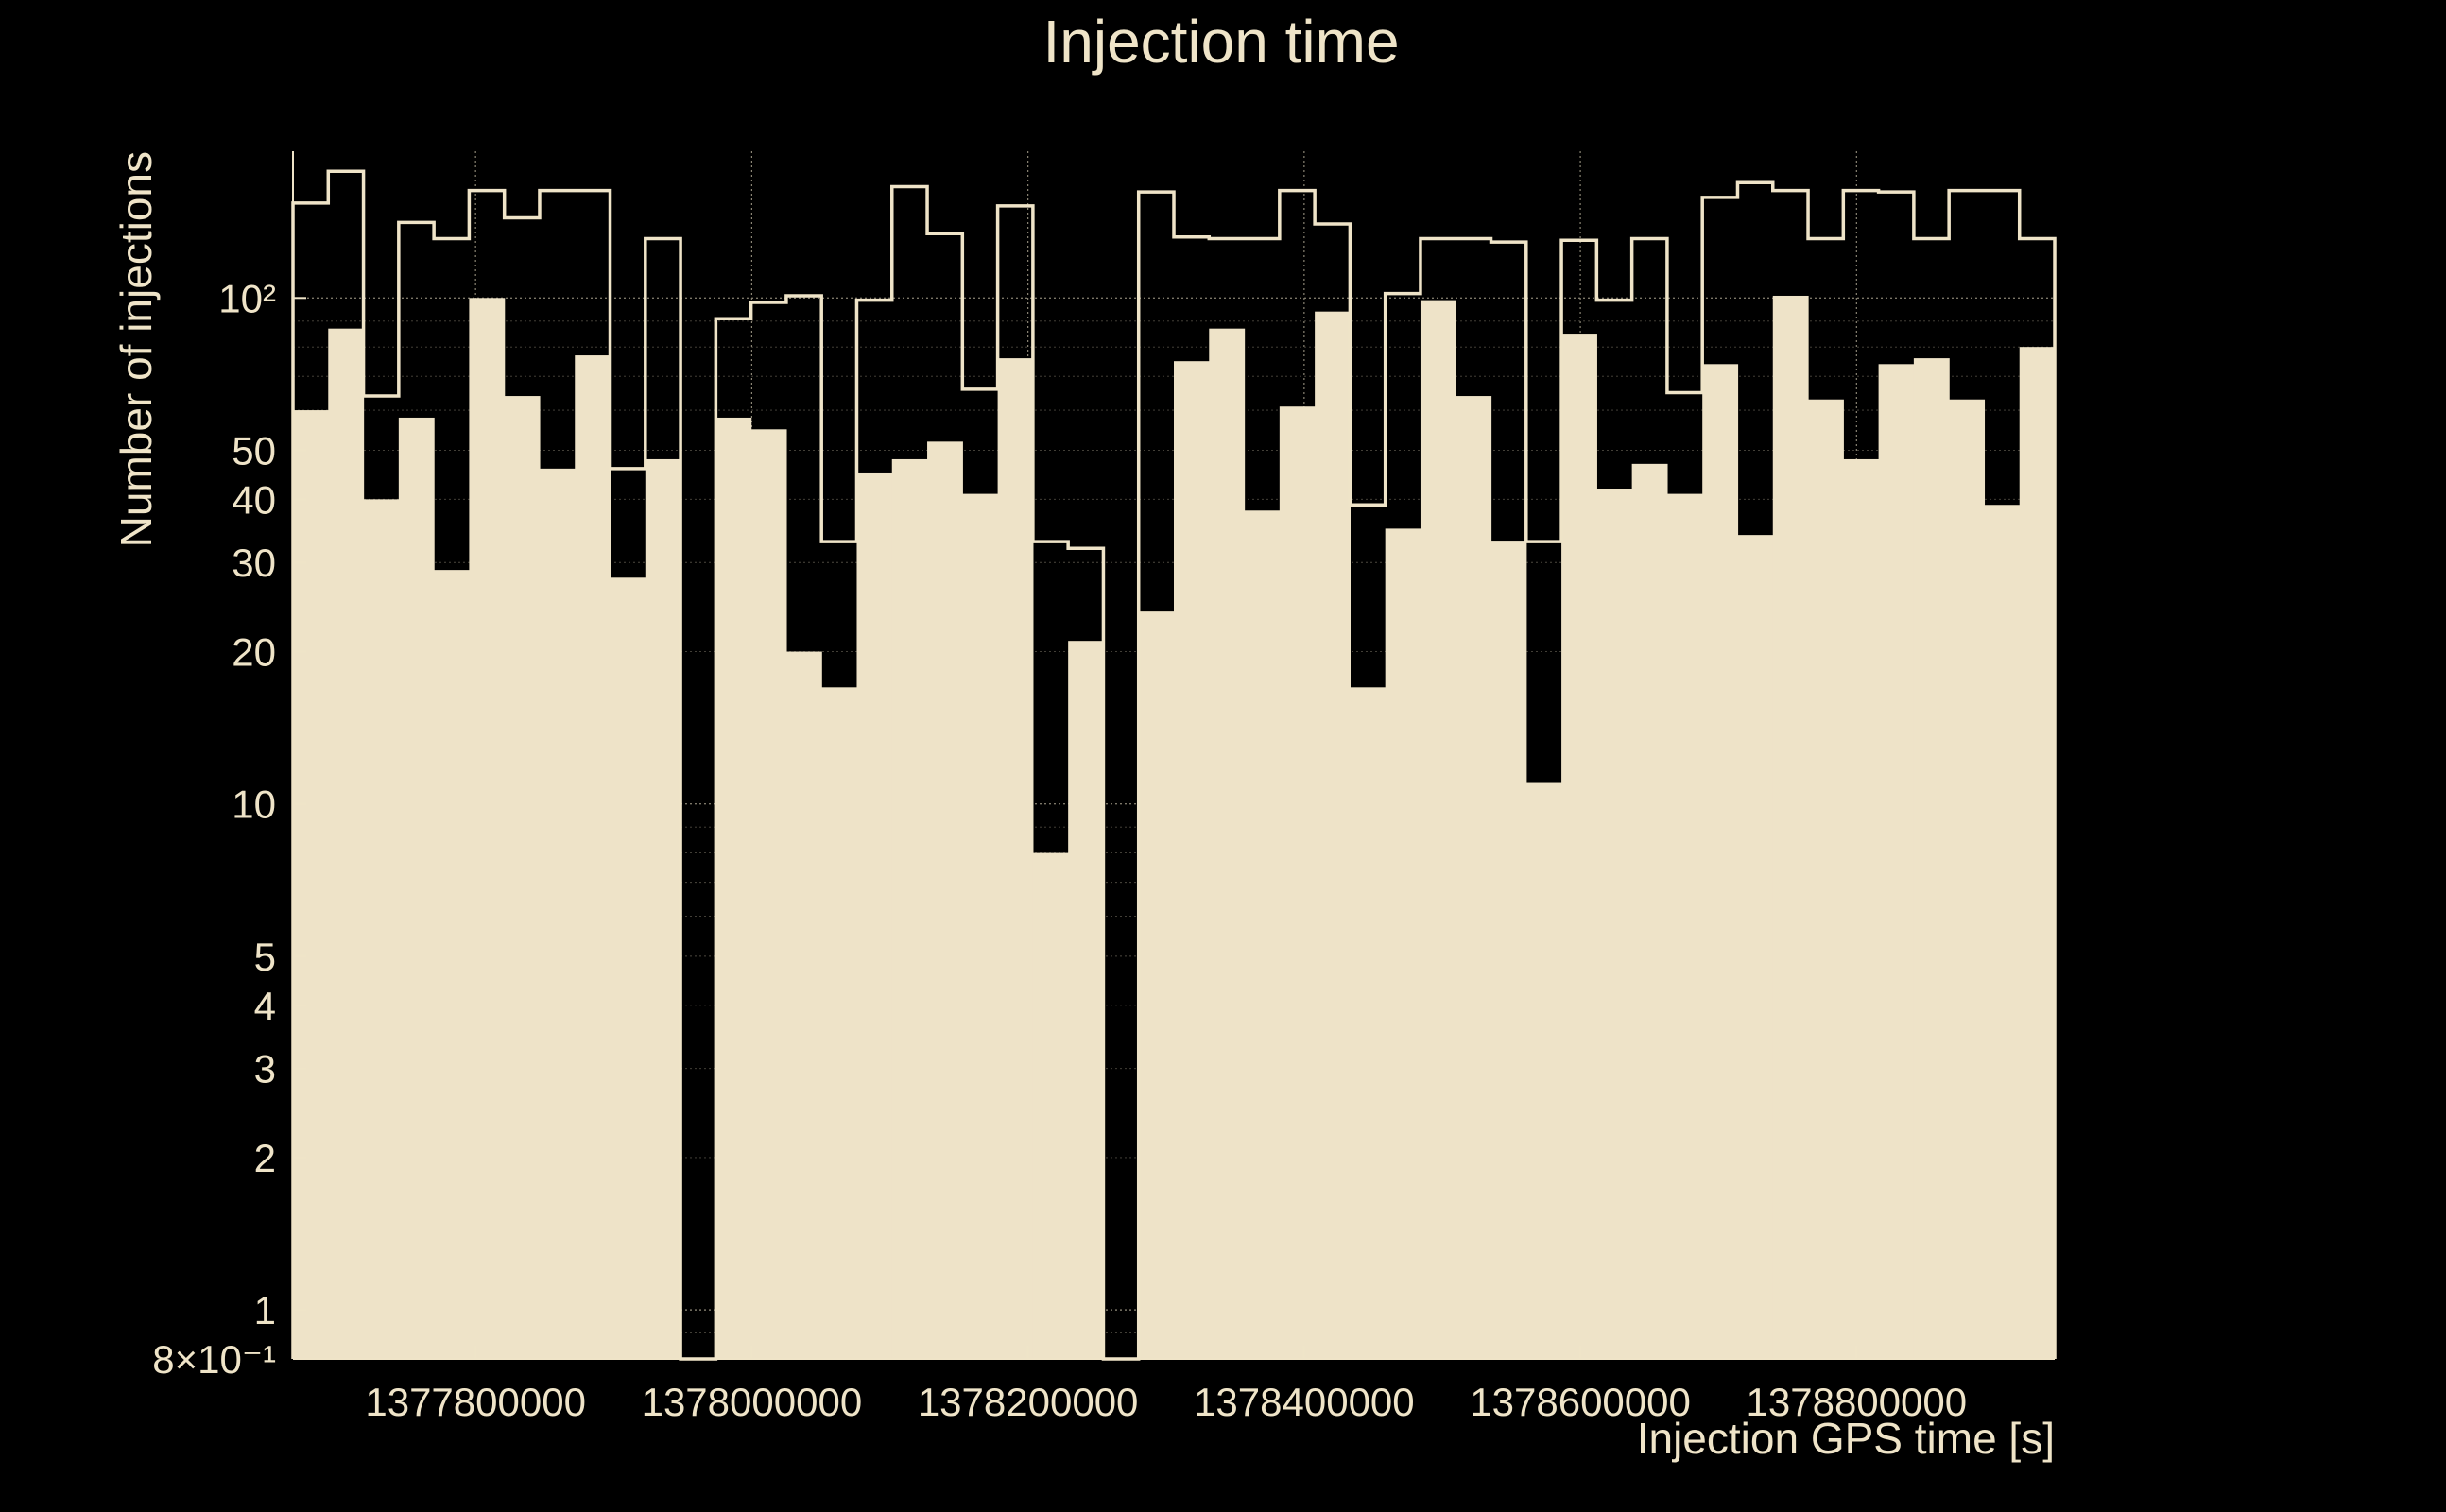  Describe the element at coordinates (214, 829) in the screenshot. I see `y-tick-labels: 8×10⁻¹ 1 2 3 4 5 10 20 30 40 50 10²` at that location.